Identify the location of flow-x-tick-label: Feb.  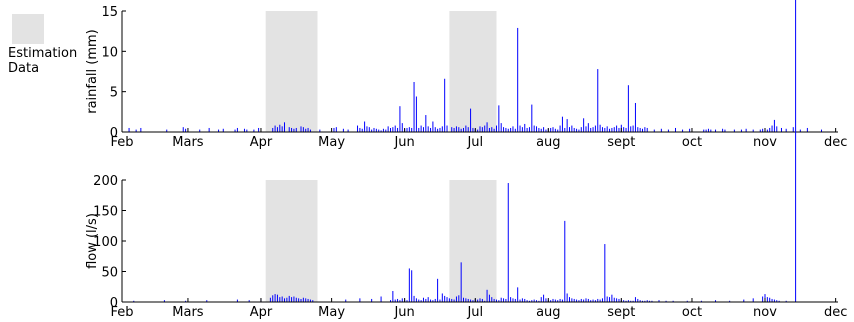
(121, 312).